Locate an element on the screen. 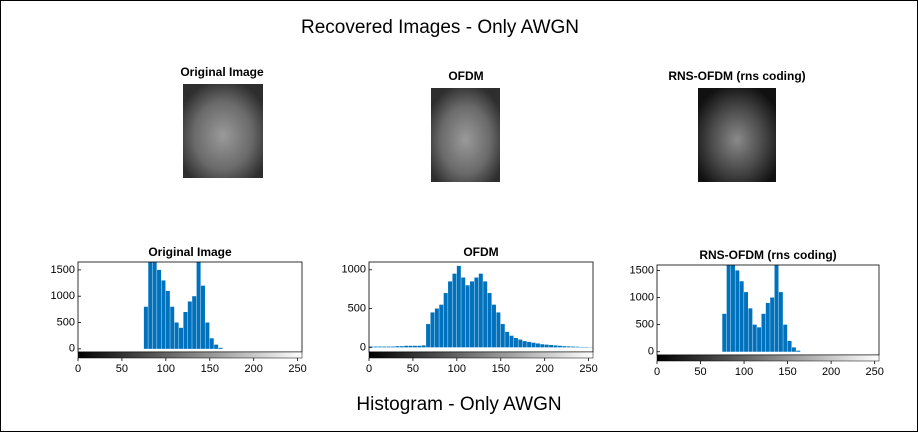 The width and height of the screenshot is (918, 432). image-label: Original Image is located at coordinates (222, 72).